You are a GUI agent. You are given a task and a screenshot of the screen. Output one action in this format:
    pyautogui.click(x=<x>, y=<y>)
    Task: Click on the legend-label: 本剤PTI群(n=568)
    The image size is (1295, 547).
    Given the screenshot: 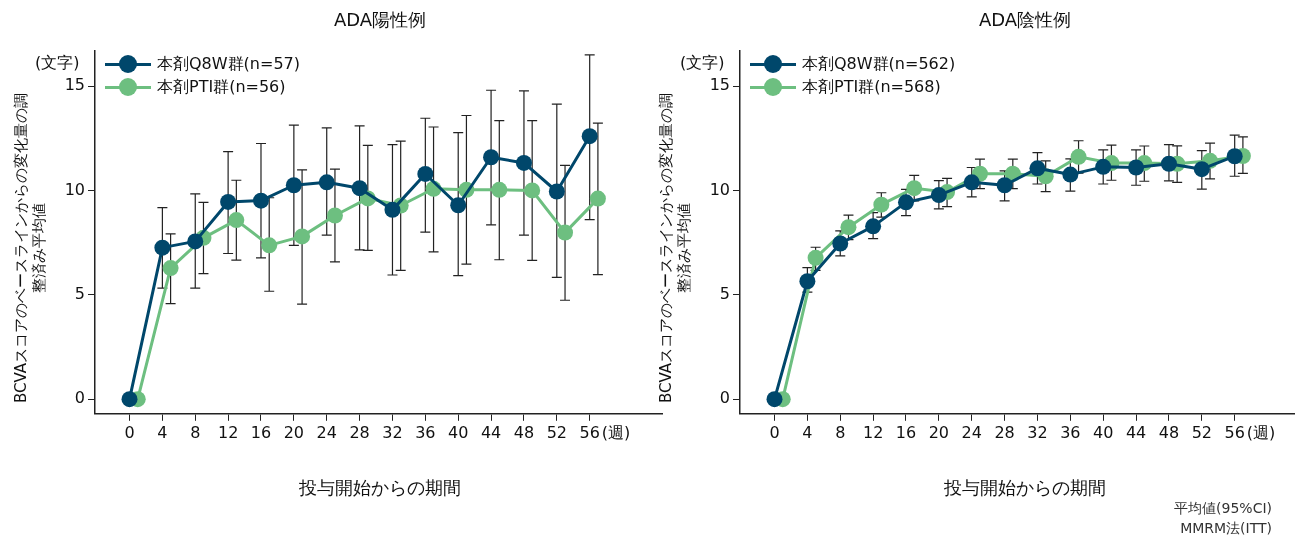 What is the action you would take?
    pyautogui.click(x=871, y=87)
    